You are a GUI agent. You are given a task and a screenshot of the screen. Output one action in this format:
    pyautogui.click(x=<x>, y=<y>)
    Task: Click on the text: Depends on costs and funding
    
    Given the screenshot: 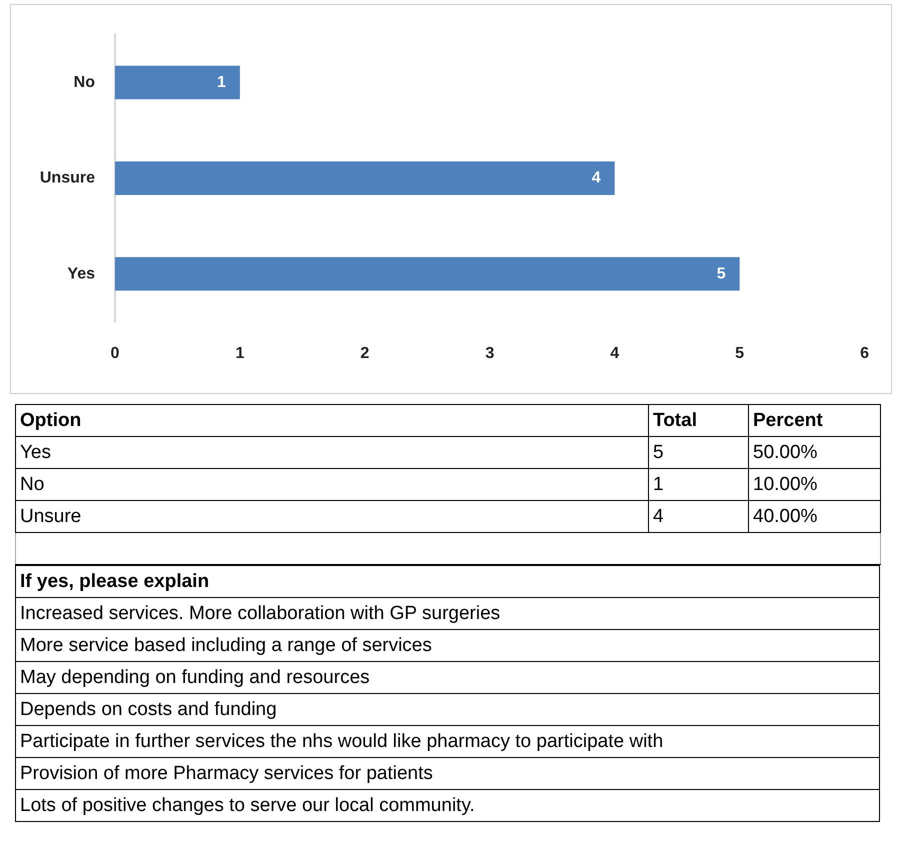 What is the action you would take?
    pyautogui.click(x=448, y=710)
    